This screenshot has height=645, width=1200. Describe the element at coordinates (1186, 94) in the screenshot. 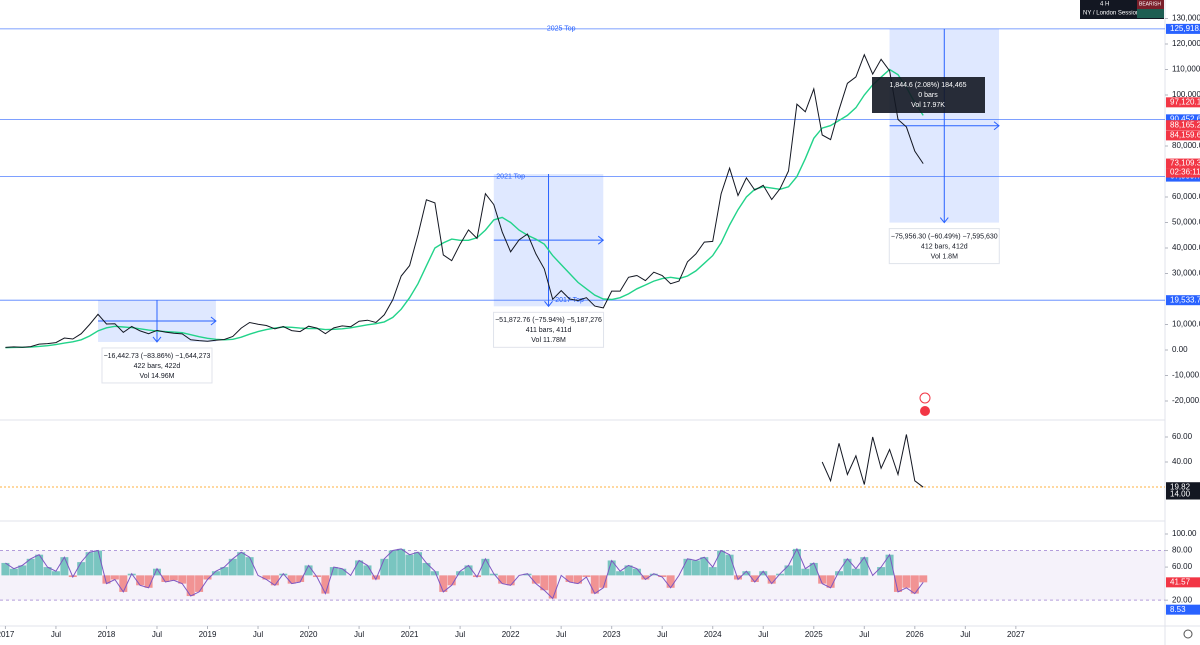

I see `y-tick-label: 100,000.00` at that location.